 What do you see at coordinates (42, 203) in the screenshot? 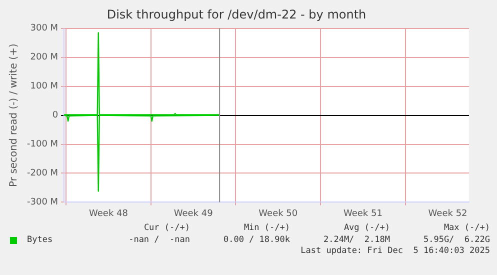
I see `y-tick-label: -300 M` at bounding box center [42, 203].